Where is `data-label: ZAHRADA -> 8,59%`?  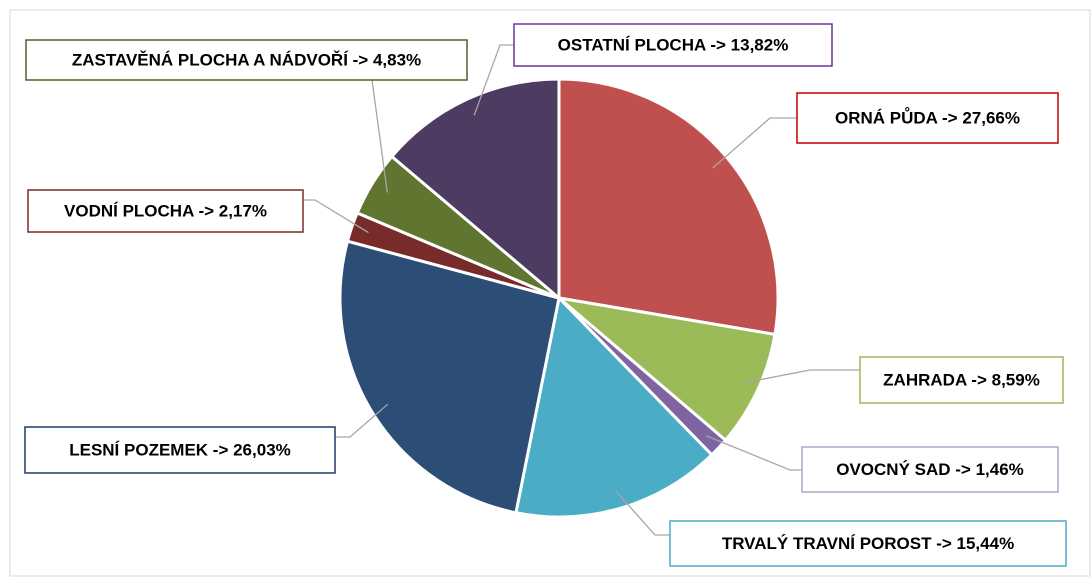
data-label: ZAHRADA -> 8,59% is located at coordinates (961, 379).